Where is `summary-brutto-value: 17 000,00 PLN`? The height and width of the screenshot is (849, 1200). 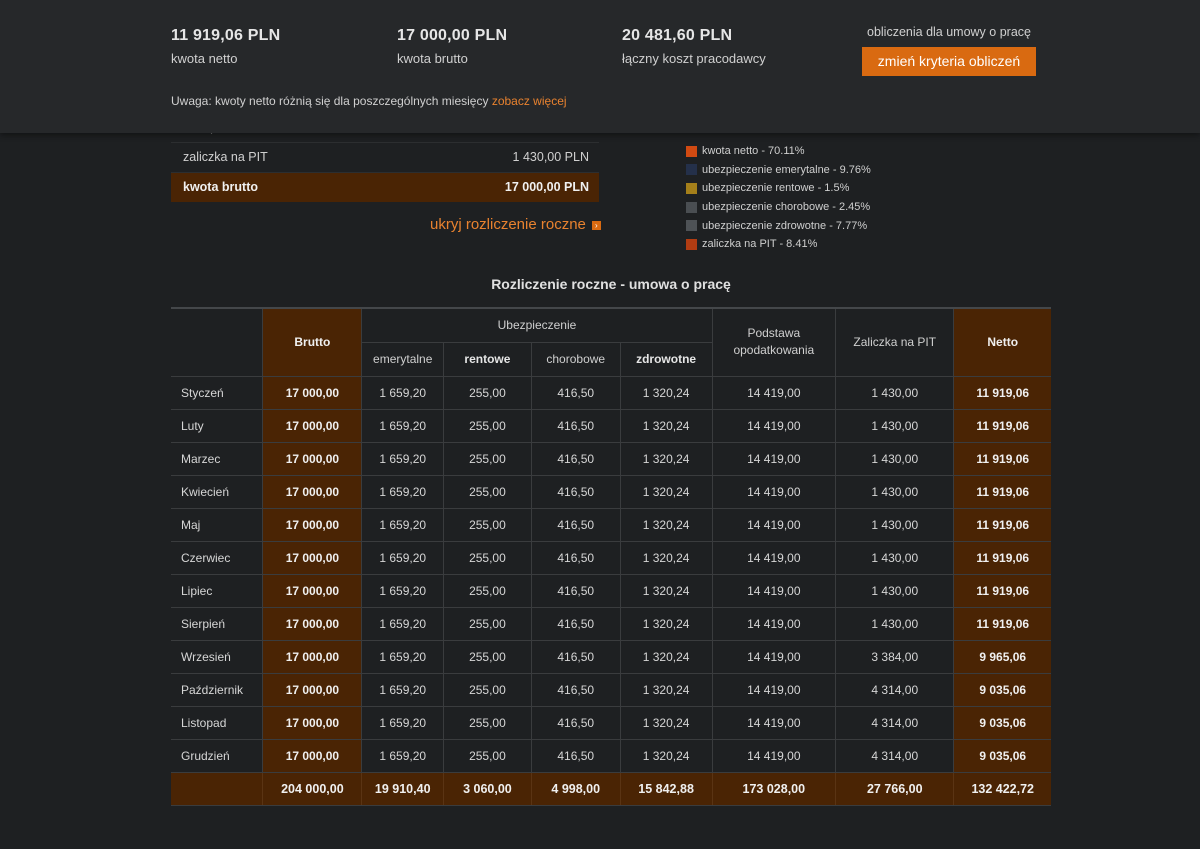 summary-brutto-value: 17 000,00 PLN is located at coordinates (546, 187).